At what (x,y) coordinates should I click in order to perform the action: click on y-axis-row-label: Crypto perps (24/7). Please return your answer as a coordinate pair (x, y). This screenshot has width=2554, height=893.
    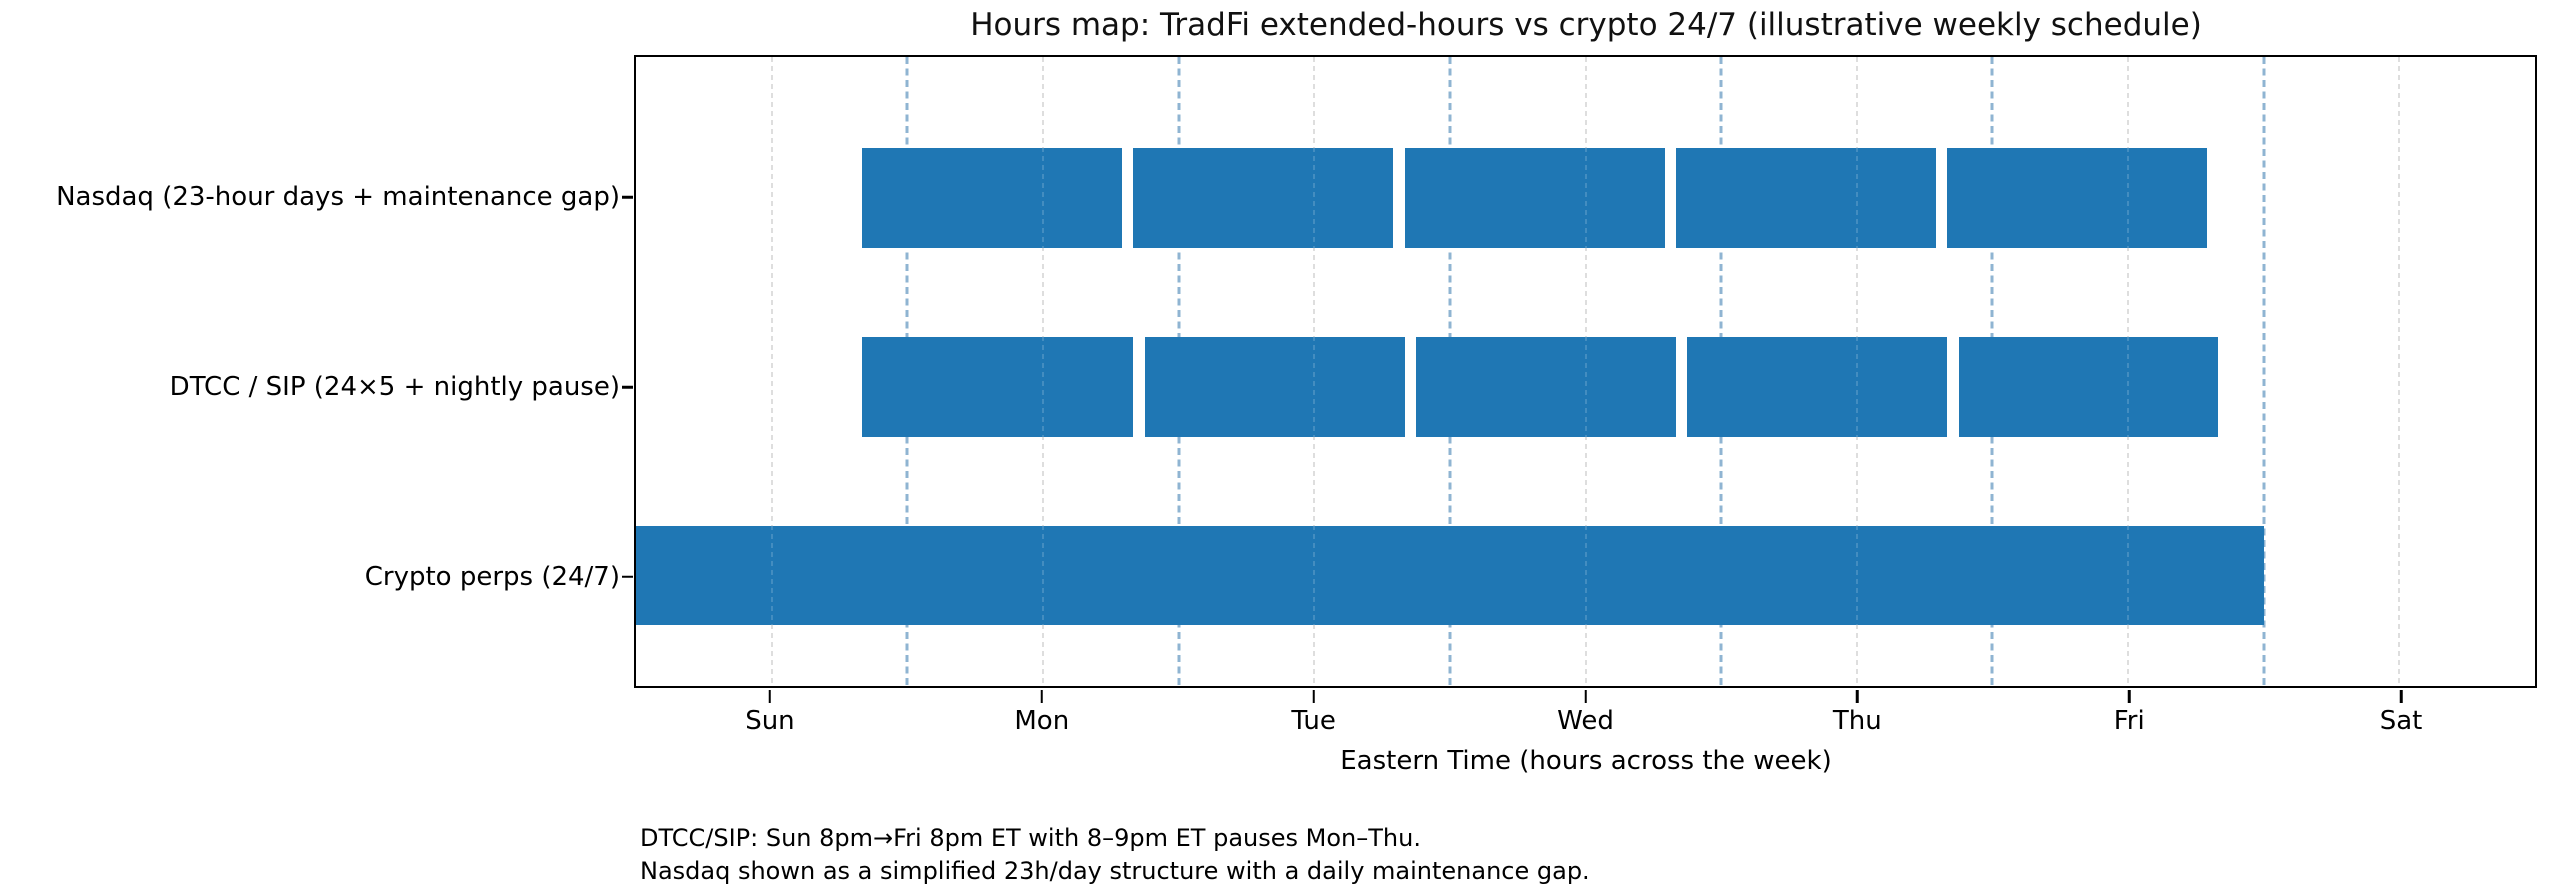
    Looking at the image, I should click on (492, 576).